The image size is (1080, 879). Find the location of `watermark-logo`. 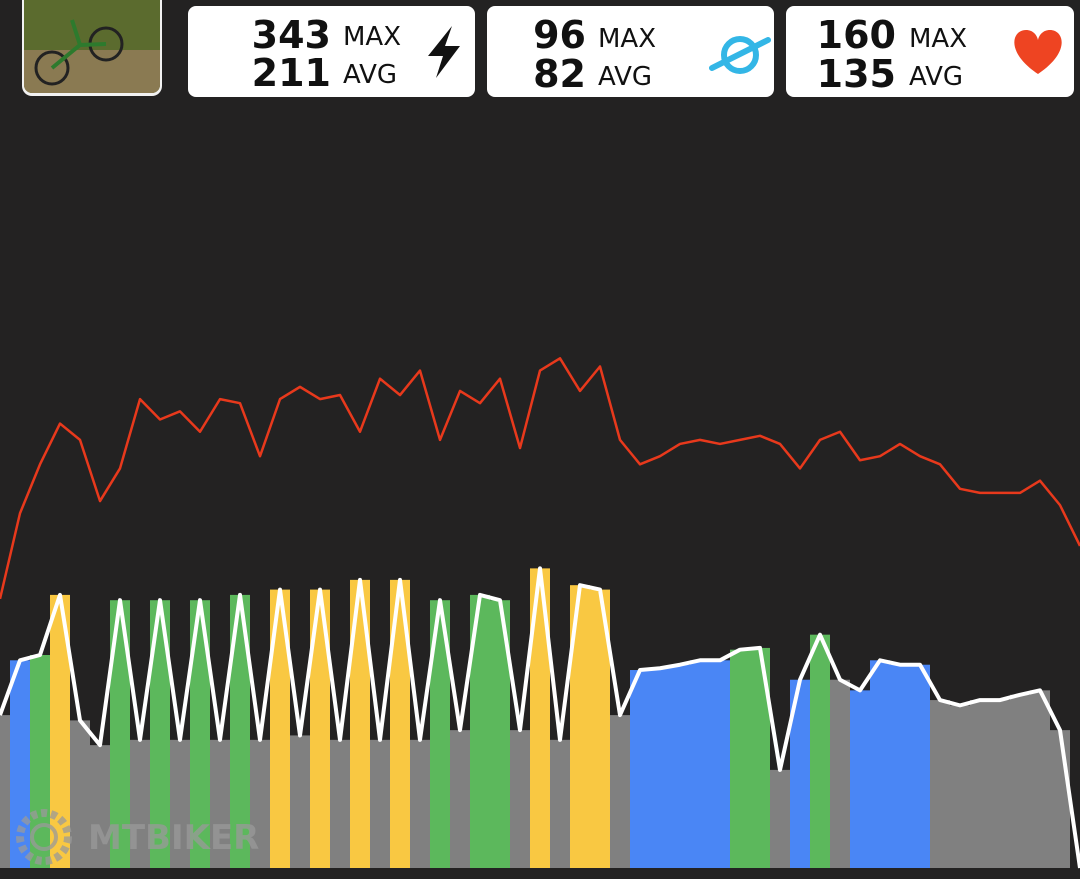

watermark-logo is located at coordinates (44, 837).